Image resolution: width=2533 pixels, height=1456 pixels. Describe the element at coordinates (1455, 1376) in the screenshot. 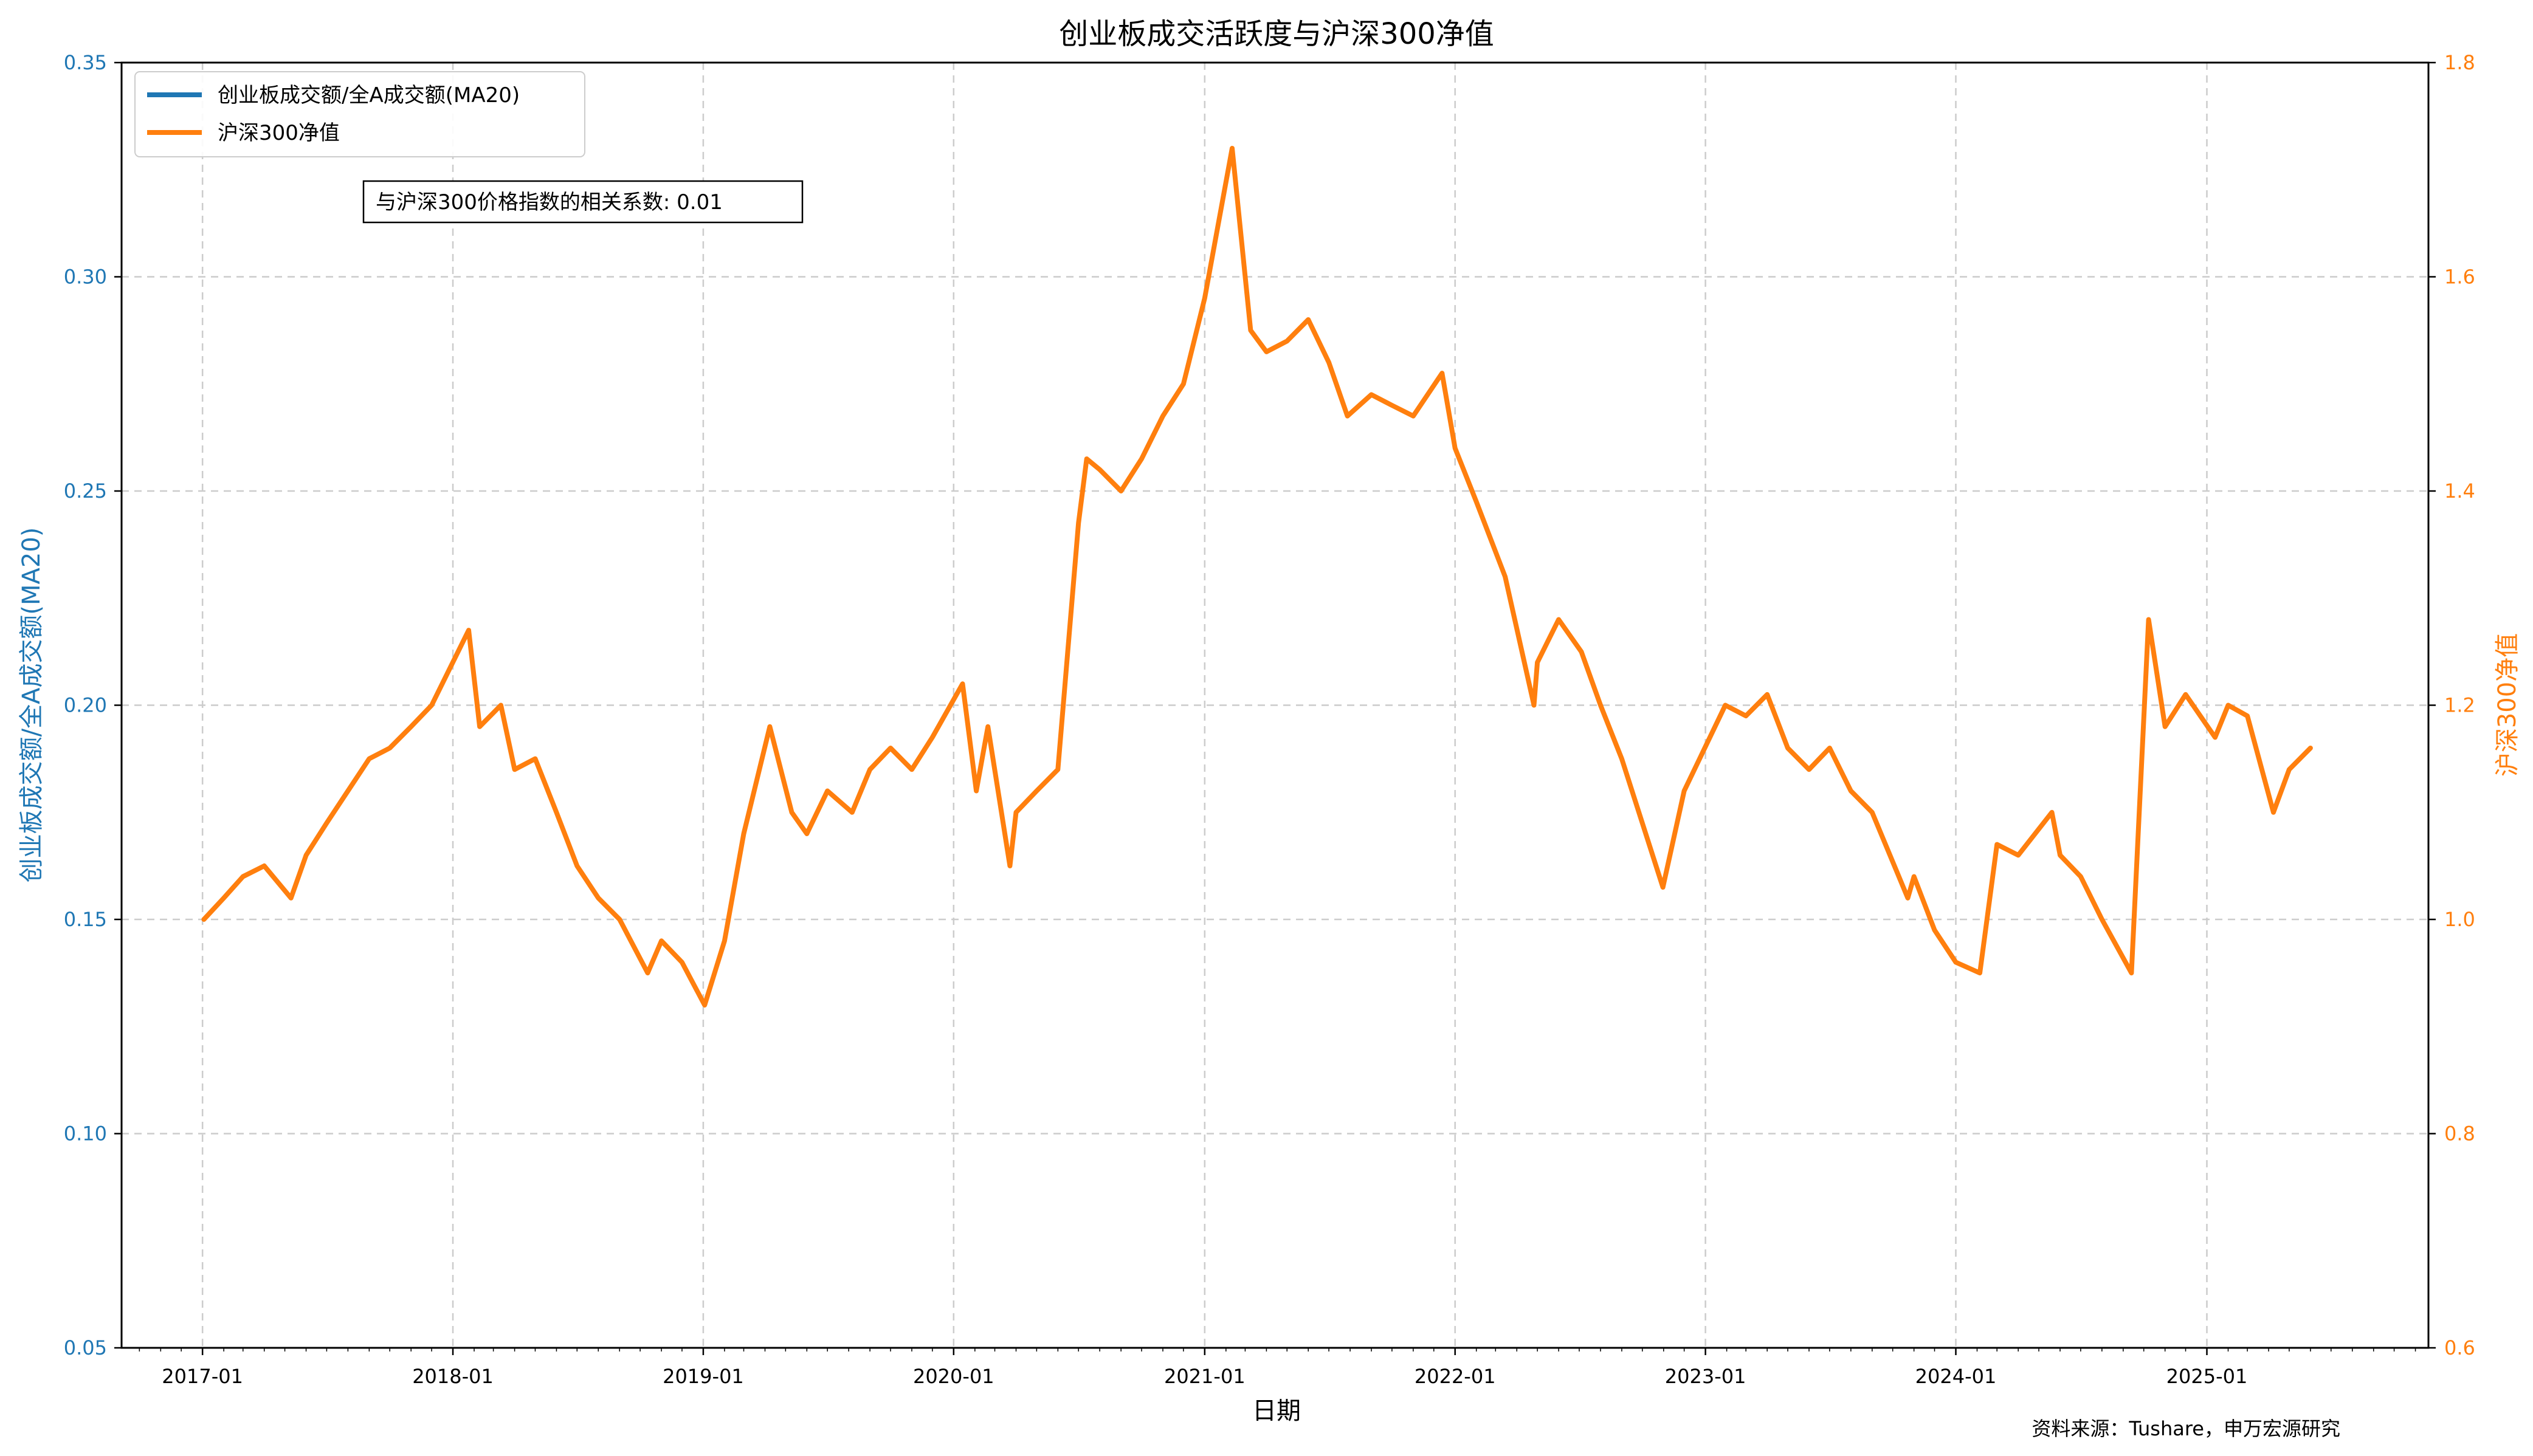

I see `x-tick-label: 2022-01` at that location.